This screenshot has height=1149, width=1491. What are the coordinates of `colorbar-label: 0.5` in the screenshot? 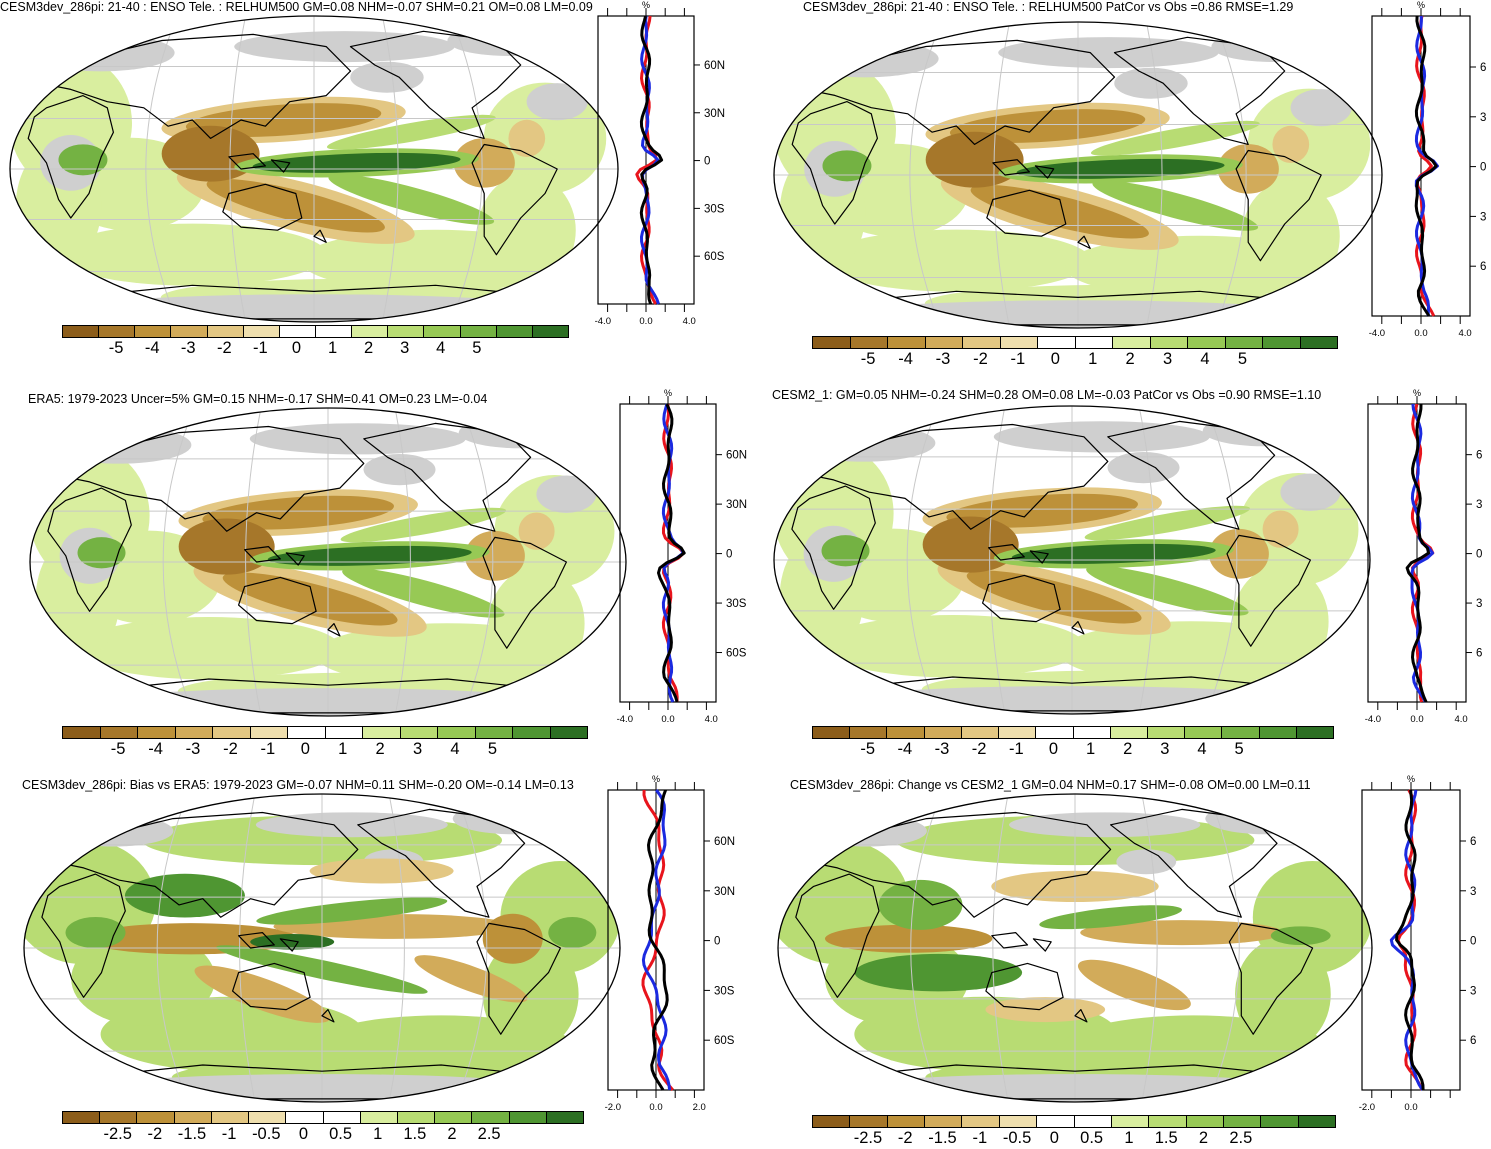 It's located at (1092, 1138).